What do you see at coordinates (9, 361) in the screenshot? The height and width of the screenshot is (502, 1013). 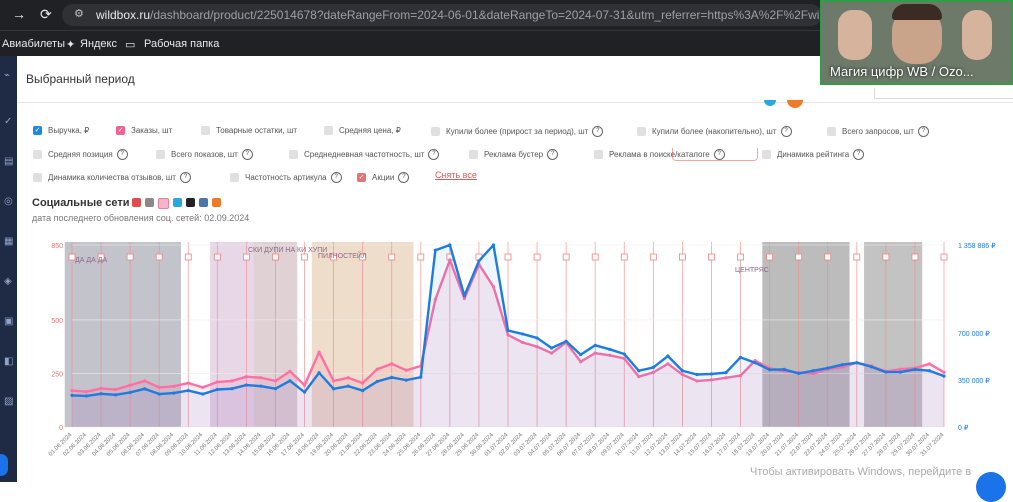 I see `sidebar-icon: ◧` at bounding box center [9, 361].